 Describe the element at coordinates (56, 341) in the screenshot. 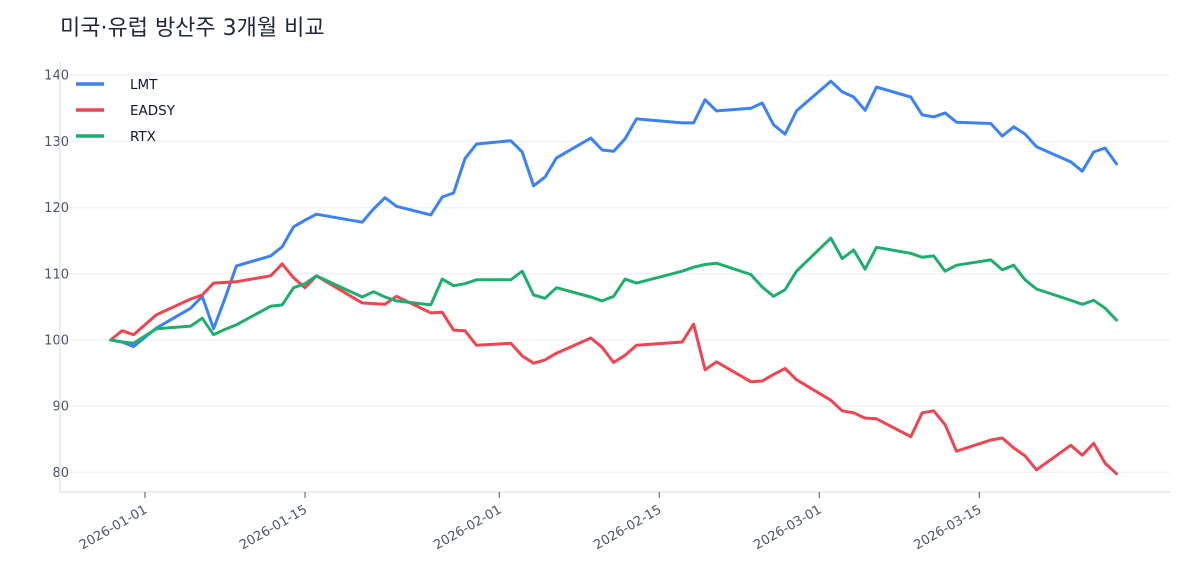

I see `y-tick-label: 100` at that location.